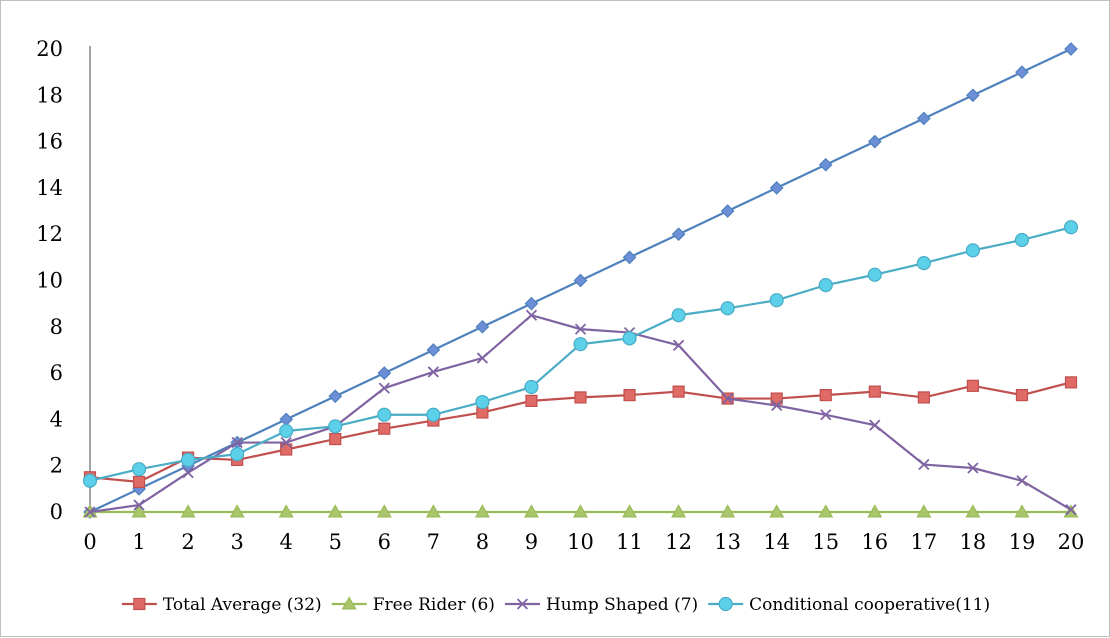 Image resolution: width=1110 pixels, height=638 pixels. I want to click on x-tick-label: 7, so click(433, 542).